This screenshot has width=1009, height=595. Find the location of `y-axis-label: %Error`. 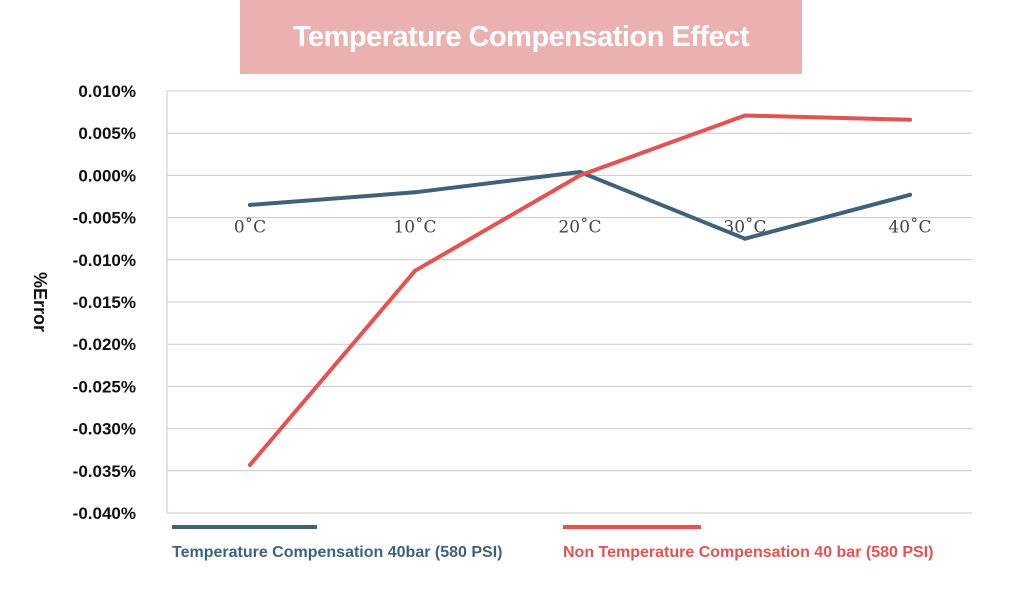

y-axis-label: %Error is located at coordinates (40, 302).